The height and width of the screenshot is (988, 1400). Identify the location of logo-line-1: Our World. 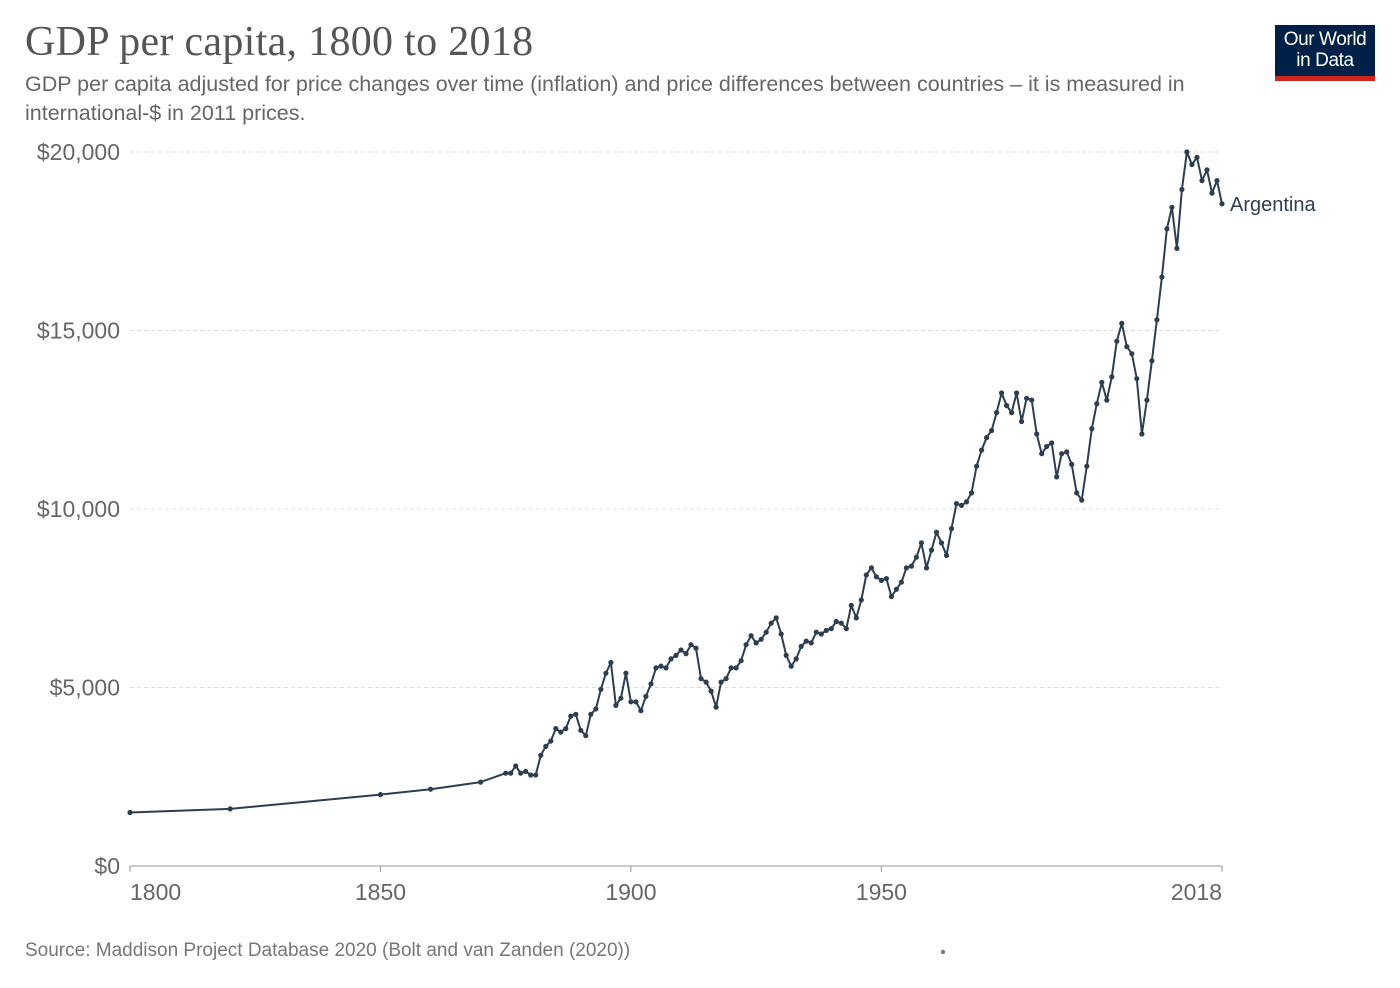
(1325, 39).